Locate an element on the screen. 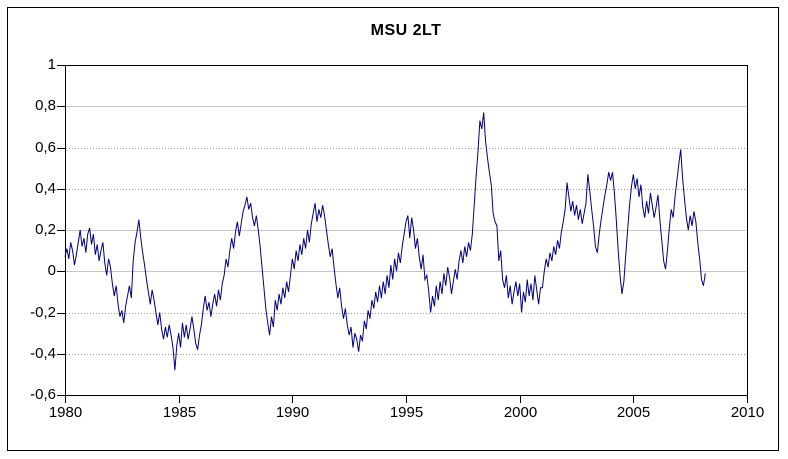 The height and width of the screenshot is (459, 788). chart-title: MSU 2LT is located at coordinates (406, 30).